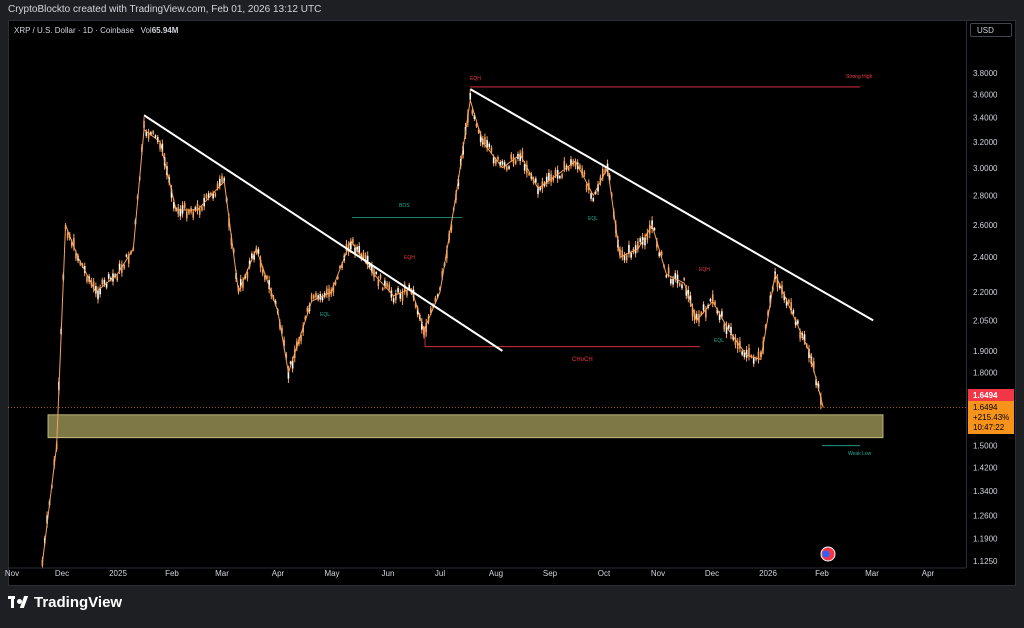  I want to click on volume-value: 65.94M, so click(165, 30).